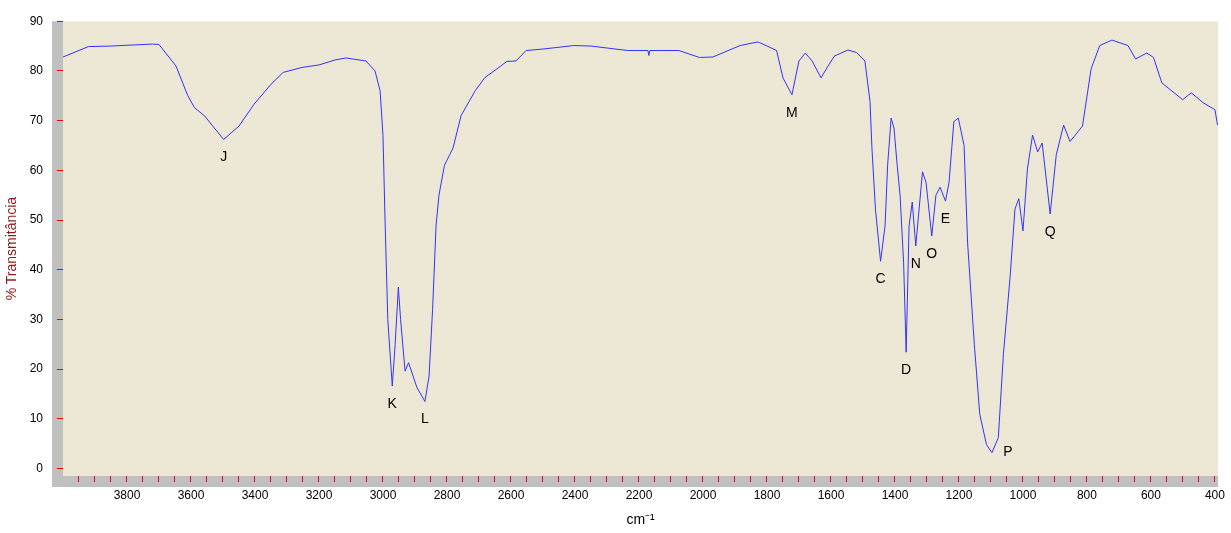  What do you see at coordinates (319, 494) in the screenshot?
I see `x-tick-label: 3200` at bounding box center [319, 494].